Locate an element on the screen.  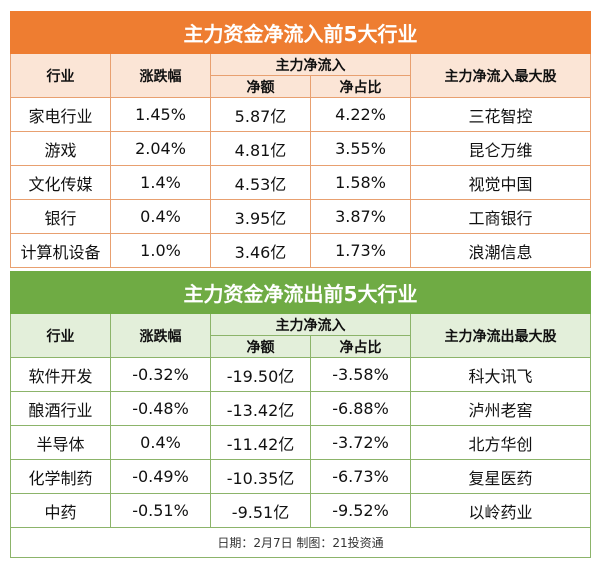
net-amount-cell: -13.42亿 is located at coordinates (260, 408).